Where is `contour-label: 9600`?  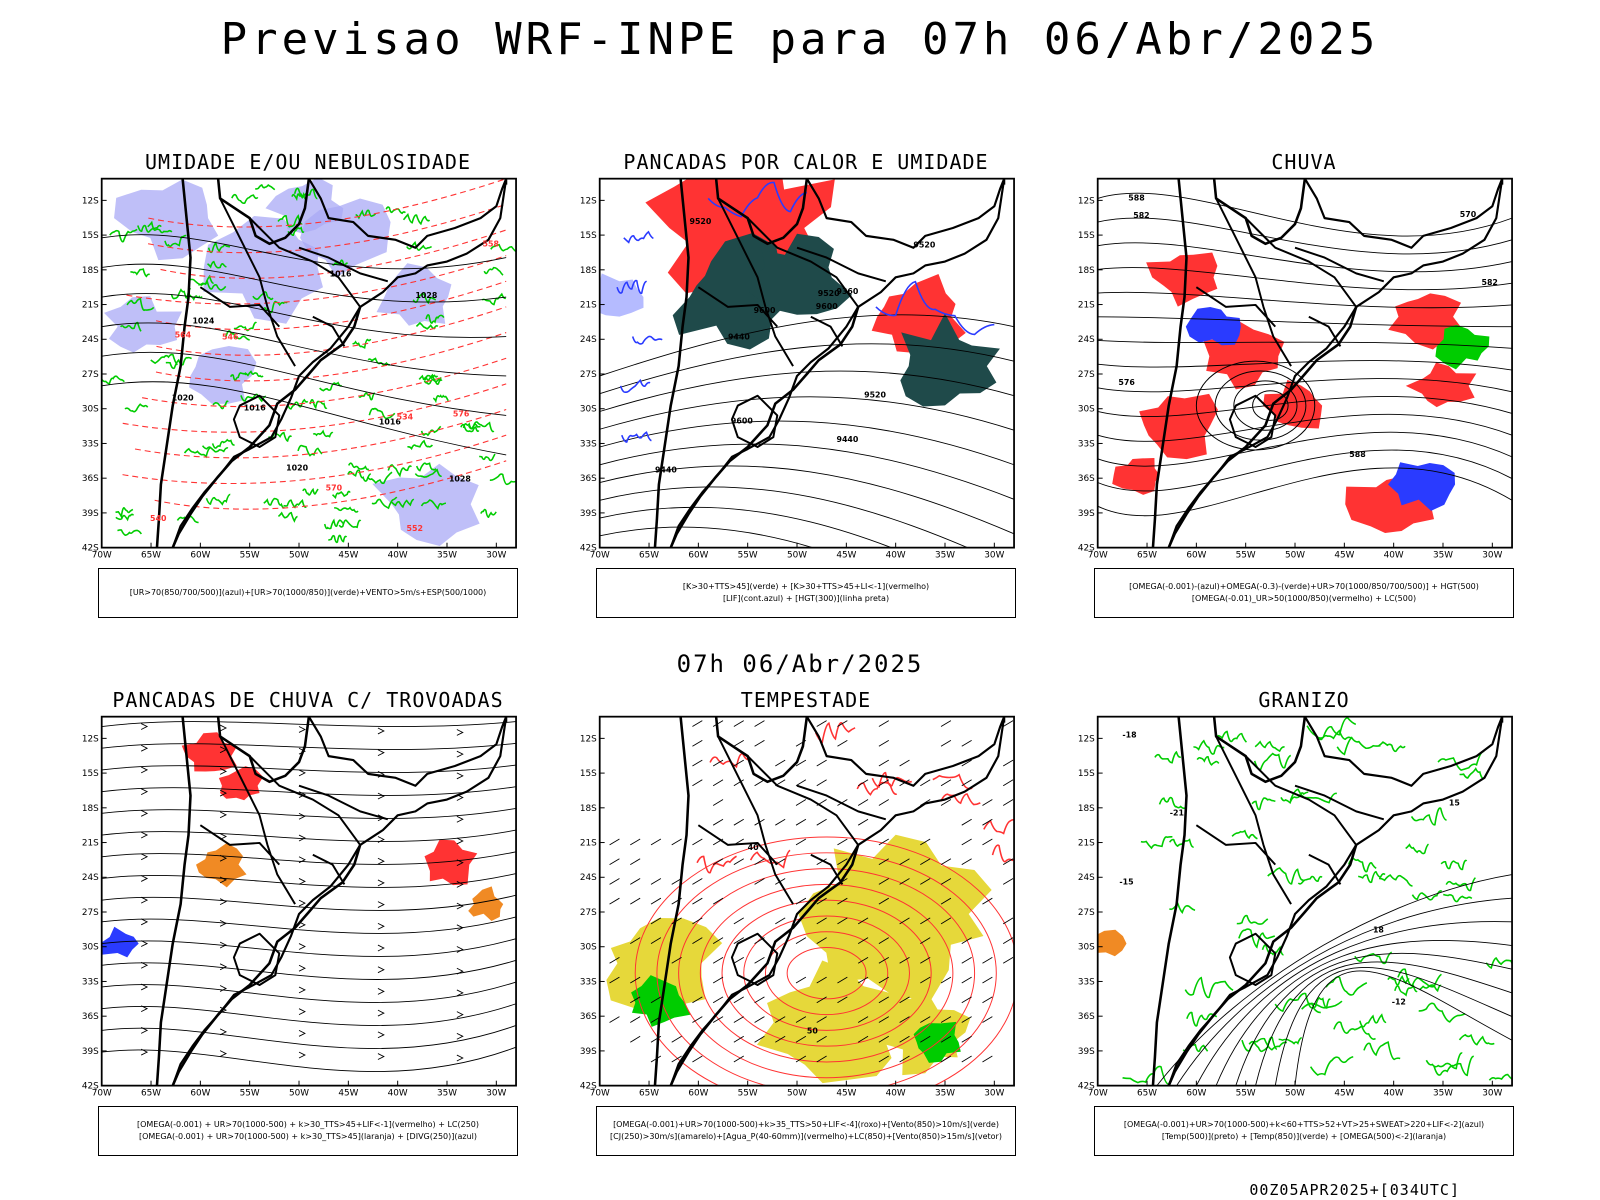
contour-label: 9600 is located at coordinates (742, 420).